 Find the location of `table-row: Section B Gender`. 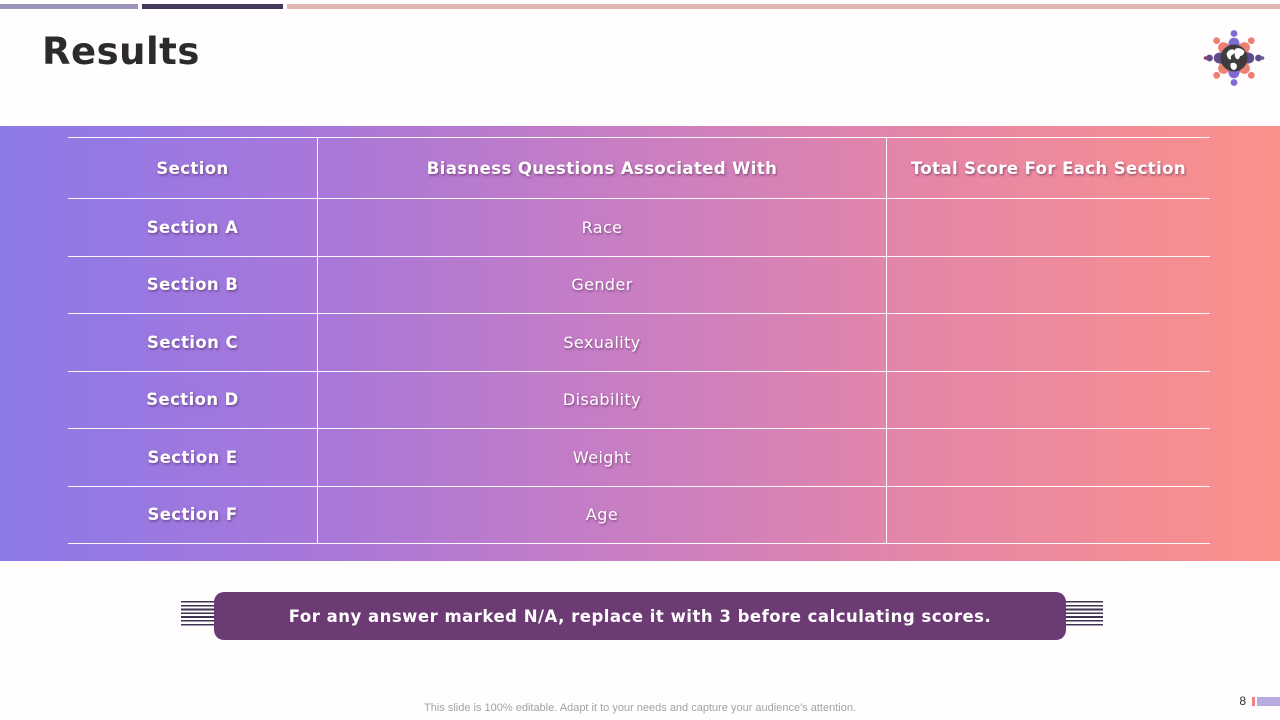

table-row: Section B Gender is located at coordinates (639, 285).